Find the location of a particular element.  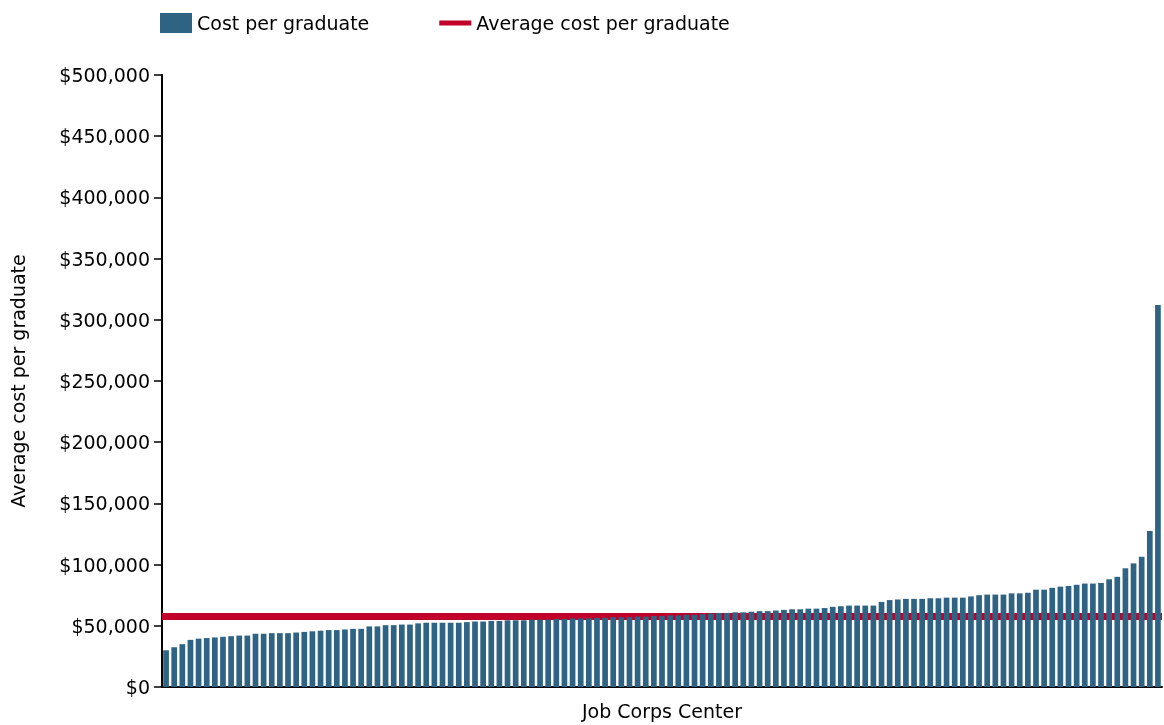

x-axis-title: Job Corps Center is located at coordinates (662, 710).